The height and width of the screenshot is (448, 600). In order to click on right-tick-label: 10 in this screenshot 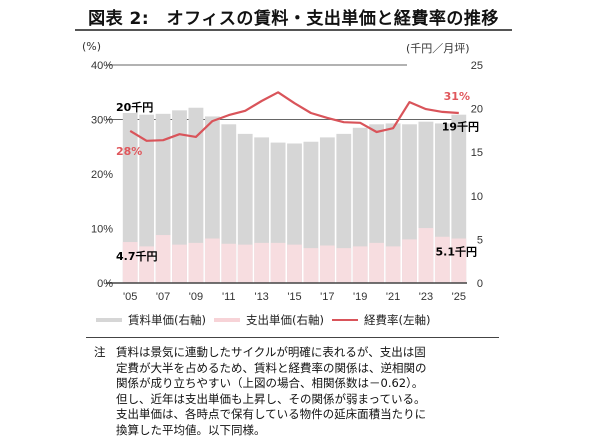, I will do `click(477, 197)`.